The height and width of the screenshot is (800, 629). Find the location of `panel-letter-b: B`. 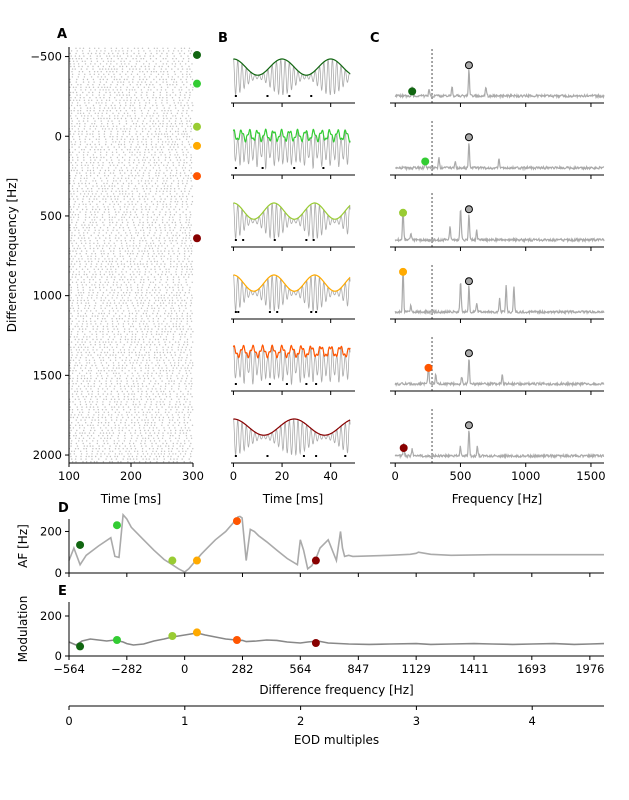

panel-letter-b: B is located at coordinates (223, 38).